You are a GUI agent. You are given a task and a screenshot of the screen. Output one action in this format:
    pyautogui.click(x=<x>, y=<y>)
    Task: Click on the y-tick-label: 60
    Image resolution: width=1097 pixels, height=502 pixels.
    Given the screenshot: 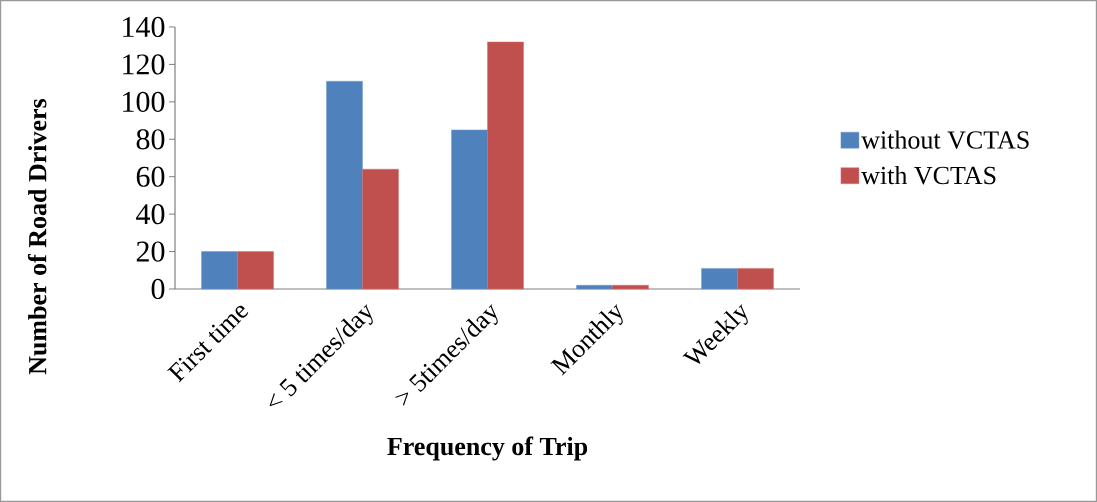 What is the action you would take?
    pyautogui.click(x=150, y=176)
    